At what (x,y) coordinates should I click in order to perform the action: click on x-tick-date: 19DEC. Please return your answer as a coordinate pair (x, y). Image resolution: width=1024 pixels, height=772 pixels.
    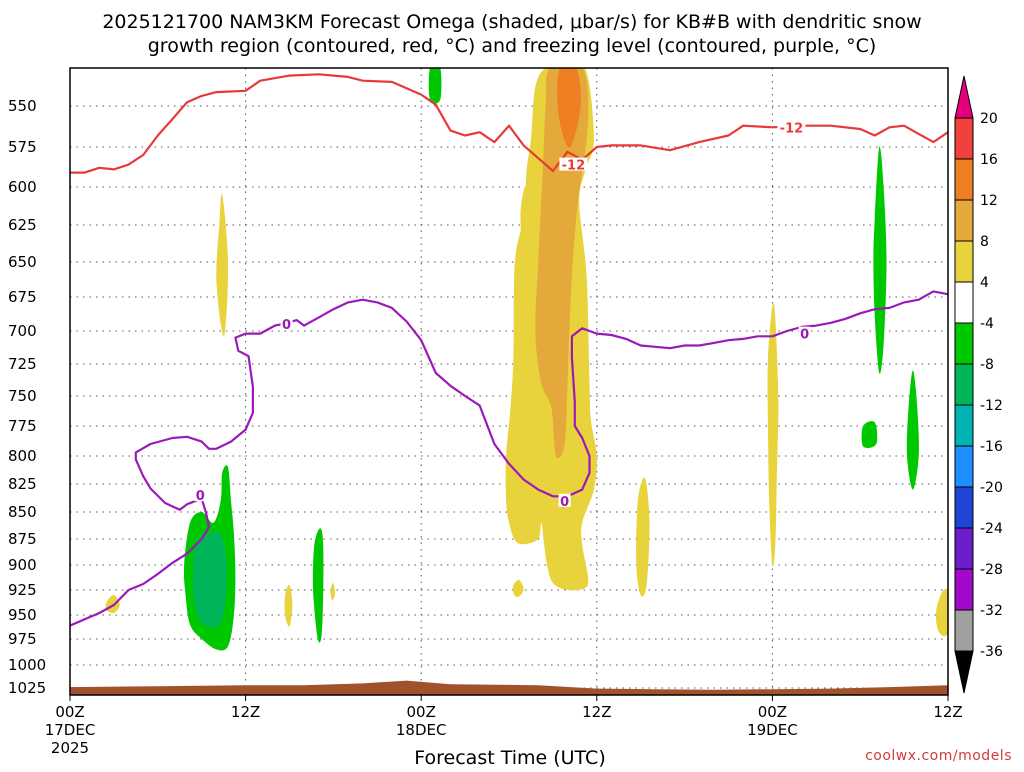
    Looking at the image, I should click on (772, 730).